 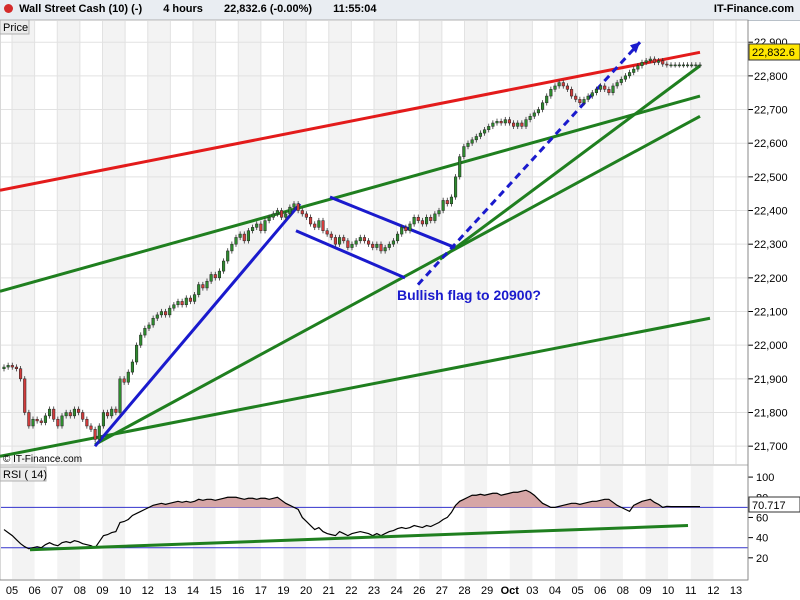 What do you see at coordinates (268, 9) in the screenshot?
I see `price-readout: 22,832.6 (-0.00%)` at bounding box center [268, 9].